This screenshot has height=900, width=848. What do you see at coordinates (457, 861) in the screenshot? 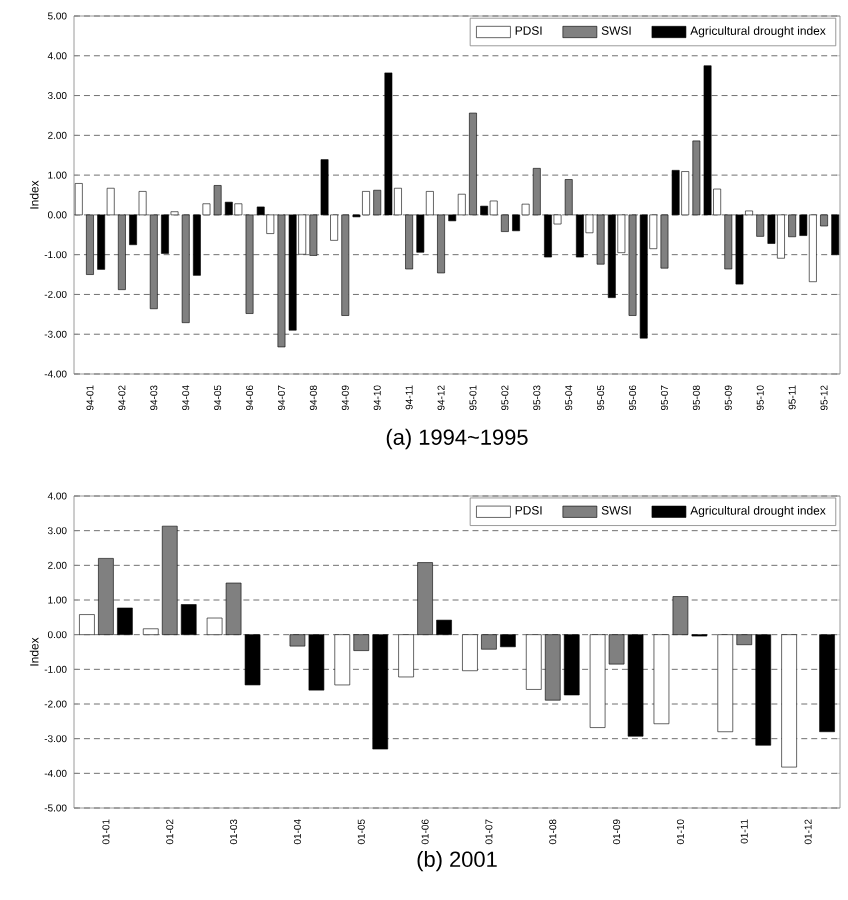
I see `text: (b) 2001` at bounding box center [457, 861].